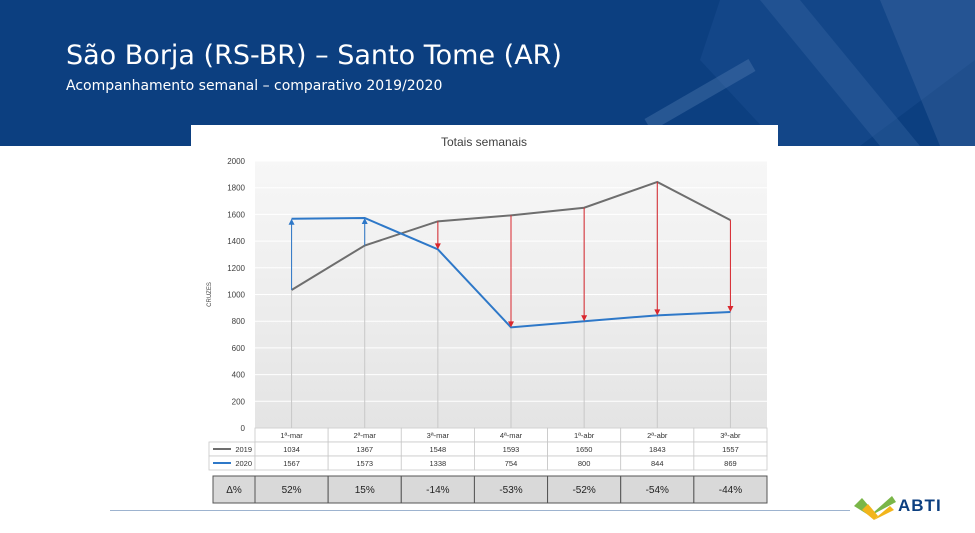 This screenshot has height=533, width=975. Describe the element at coordinates (438, 435) in the screenshot. I see `x-tick-label: 3ª-mar` at that location.